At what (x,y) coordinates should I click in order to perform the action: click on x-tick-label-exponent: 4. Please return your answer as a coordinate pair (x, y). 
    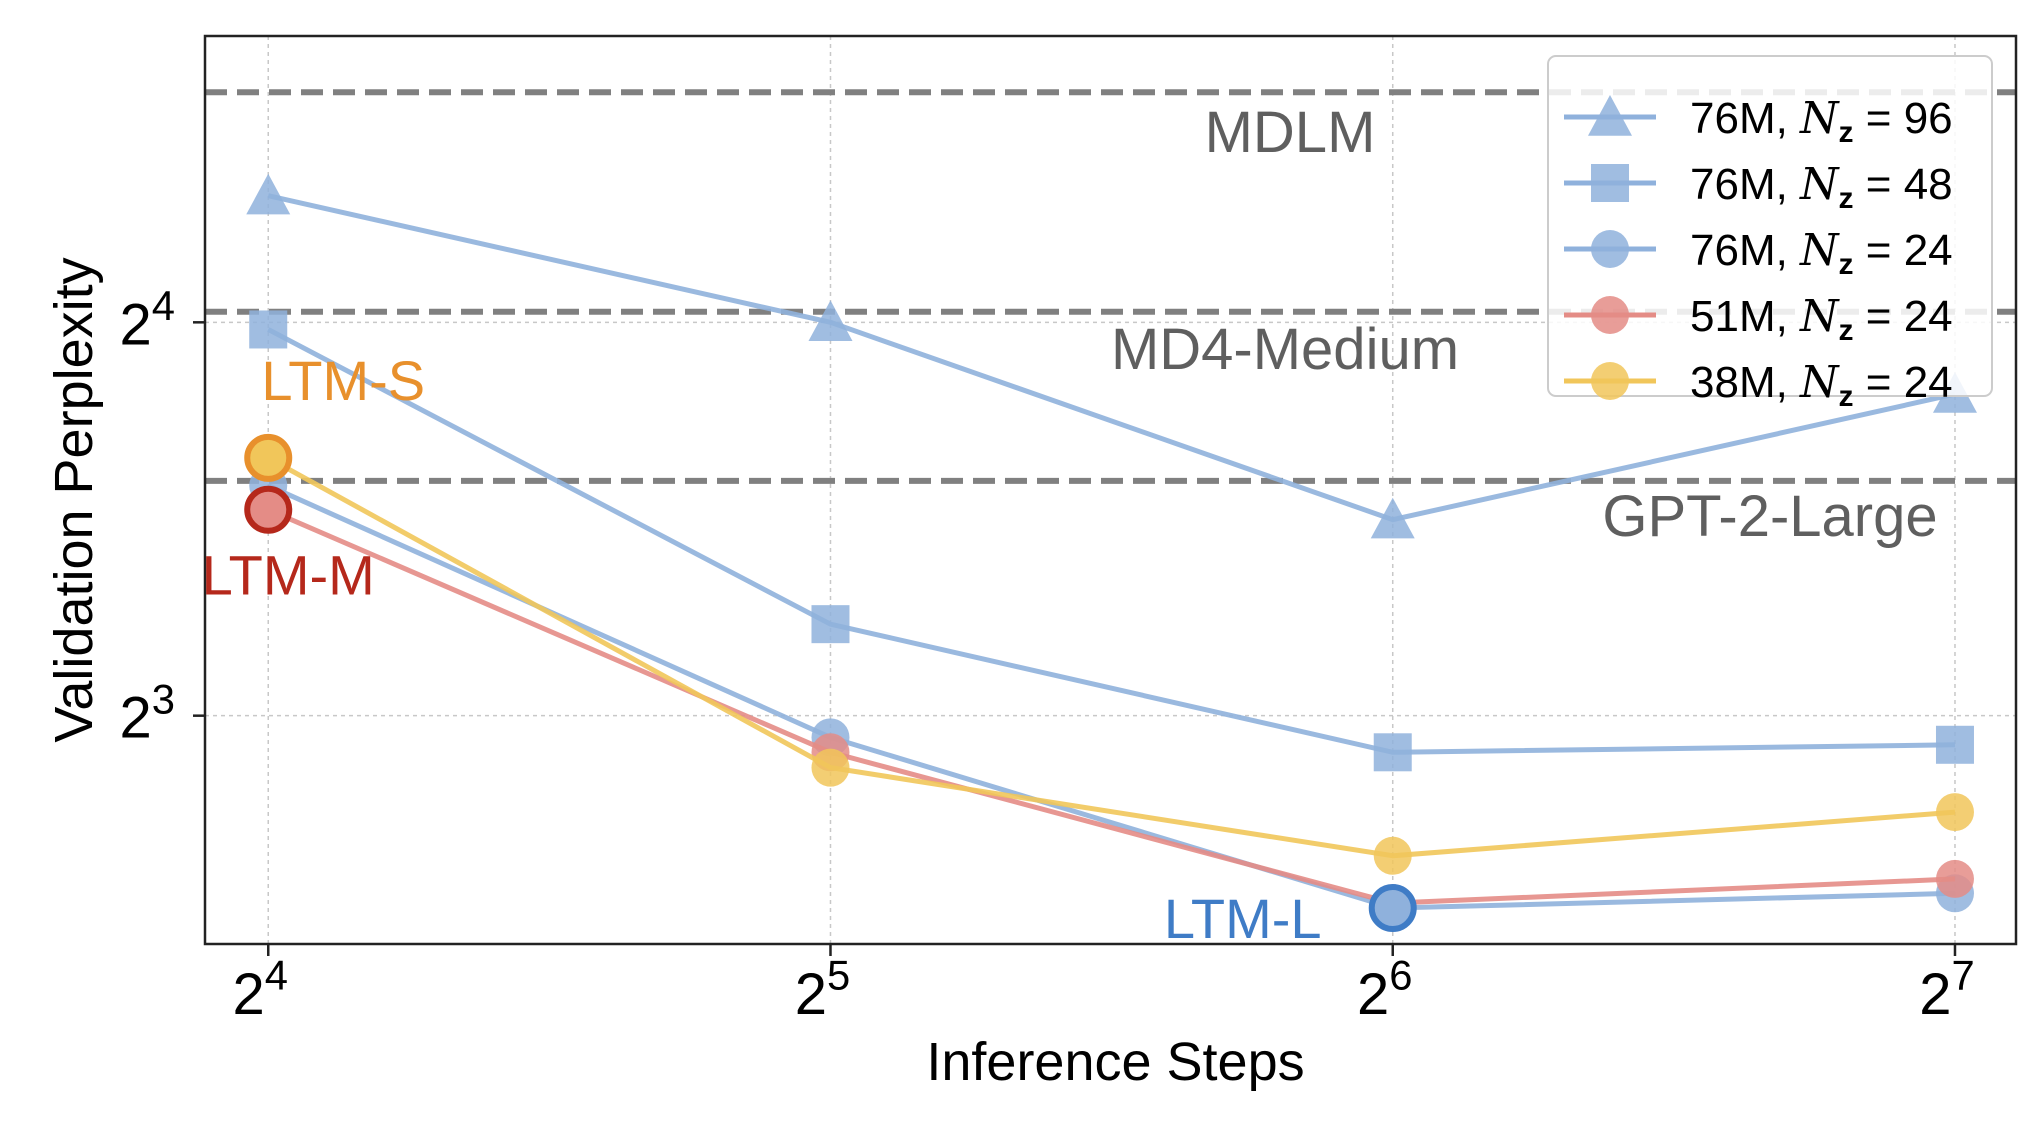
    Looking at the image, I should click on (276, 975).